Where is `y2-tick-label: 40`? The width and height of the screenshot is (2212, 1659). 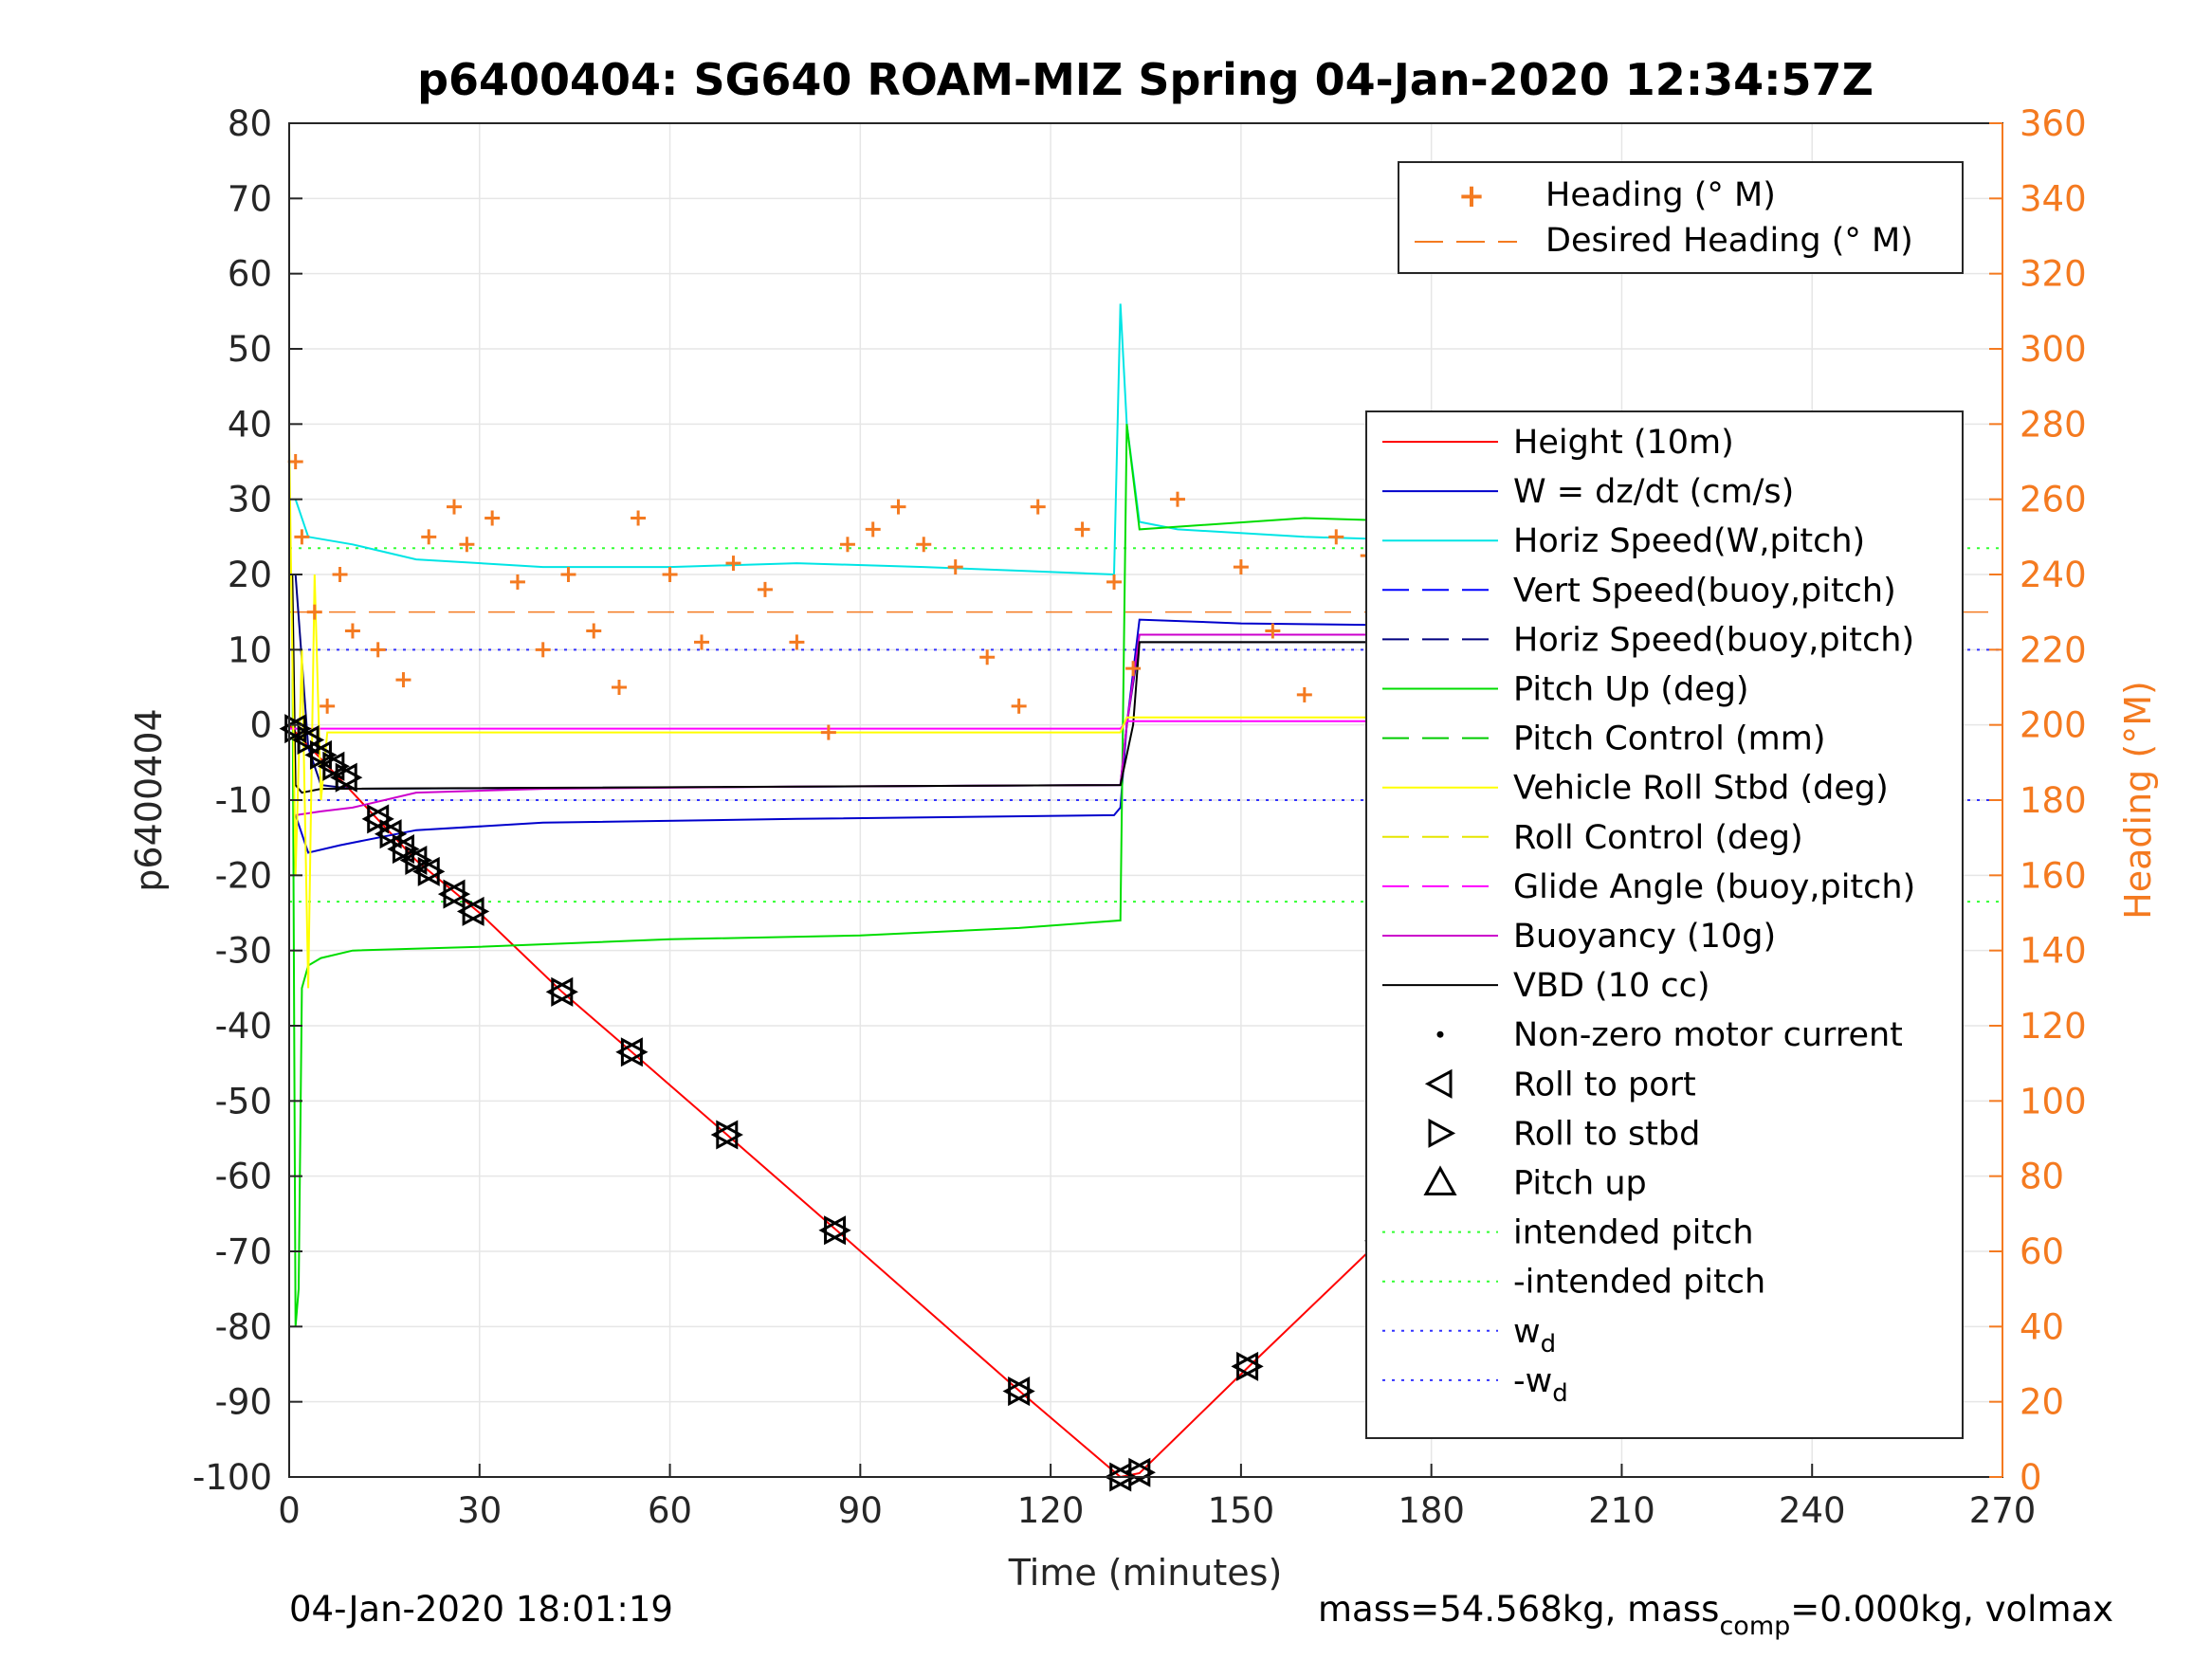
y2-tick-label: 40 is located at coordinates (2042, 1326).